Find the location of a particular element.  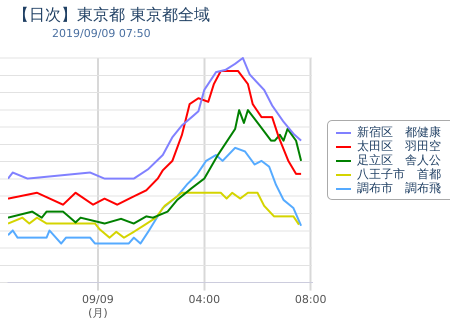

chart-title: 【日次】東京都 東京都全域 is located at coordinates (111, 15).